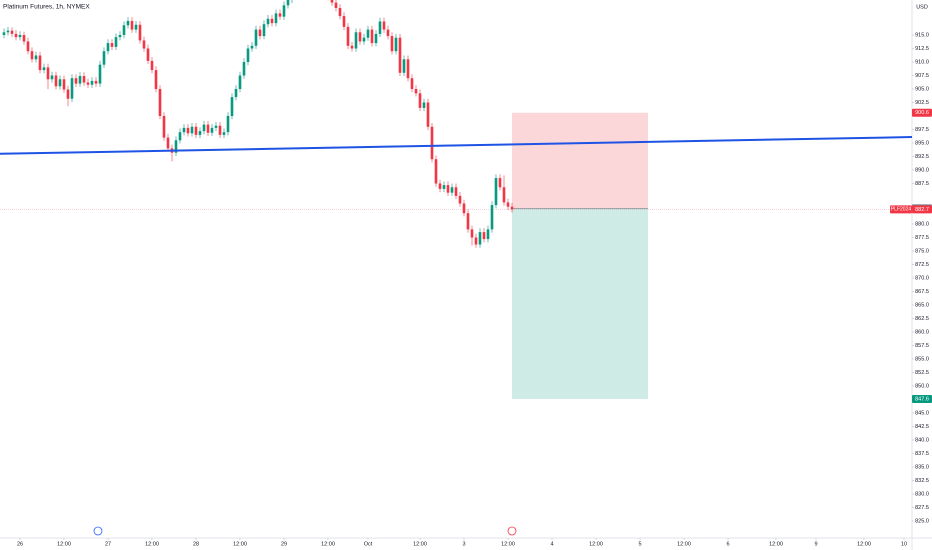 The height and width of the screenshot is (550, 932). I want to click on currency-label: USD, so click(922, 7).